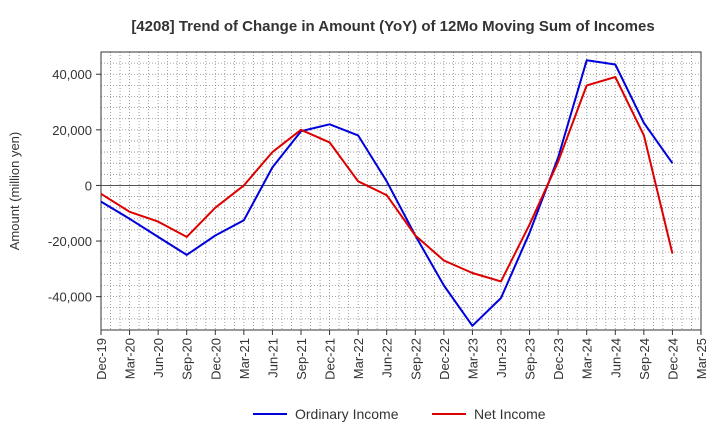 The height and width of the screenshot is (445, 720). I want to click on x-tick-label: Mar-22, so click(358, 358).